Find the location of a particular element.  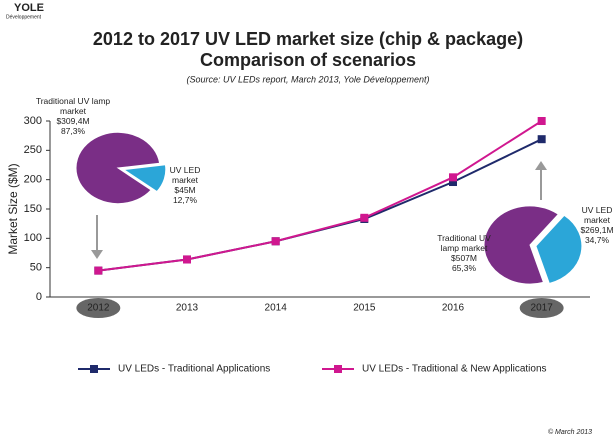

slice-amount: $309,4M is located at coordinates (73, 121).